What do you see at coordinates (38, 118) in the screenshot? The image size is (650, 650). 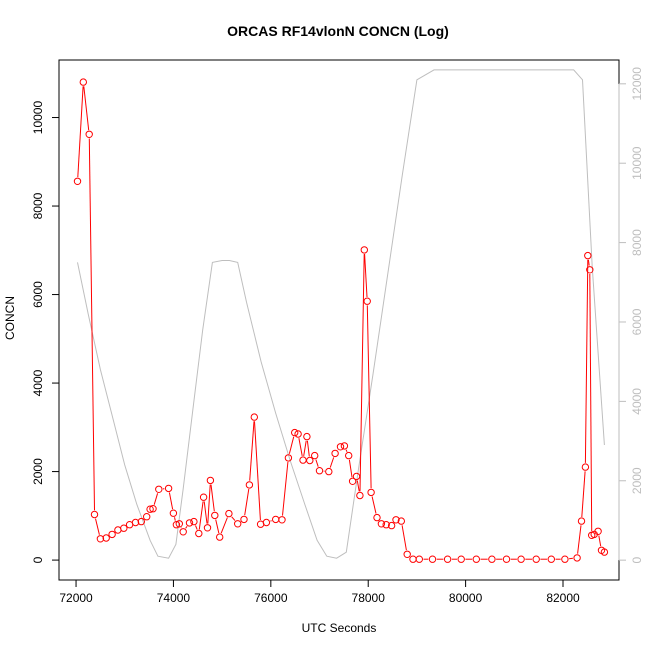 I see `y-tick-label: 10000` at bounding box center [38, 118].